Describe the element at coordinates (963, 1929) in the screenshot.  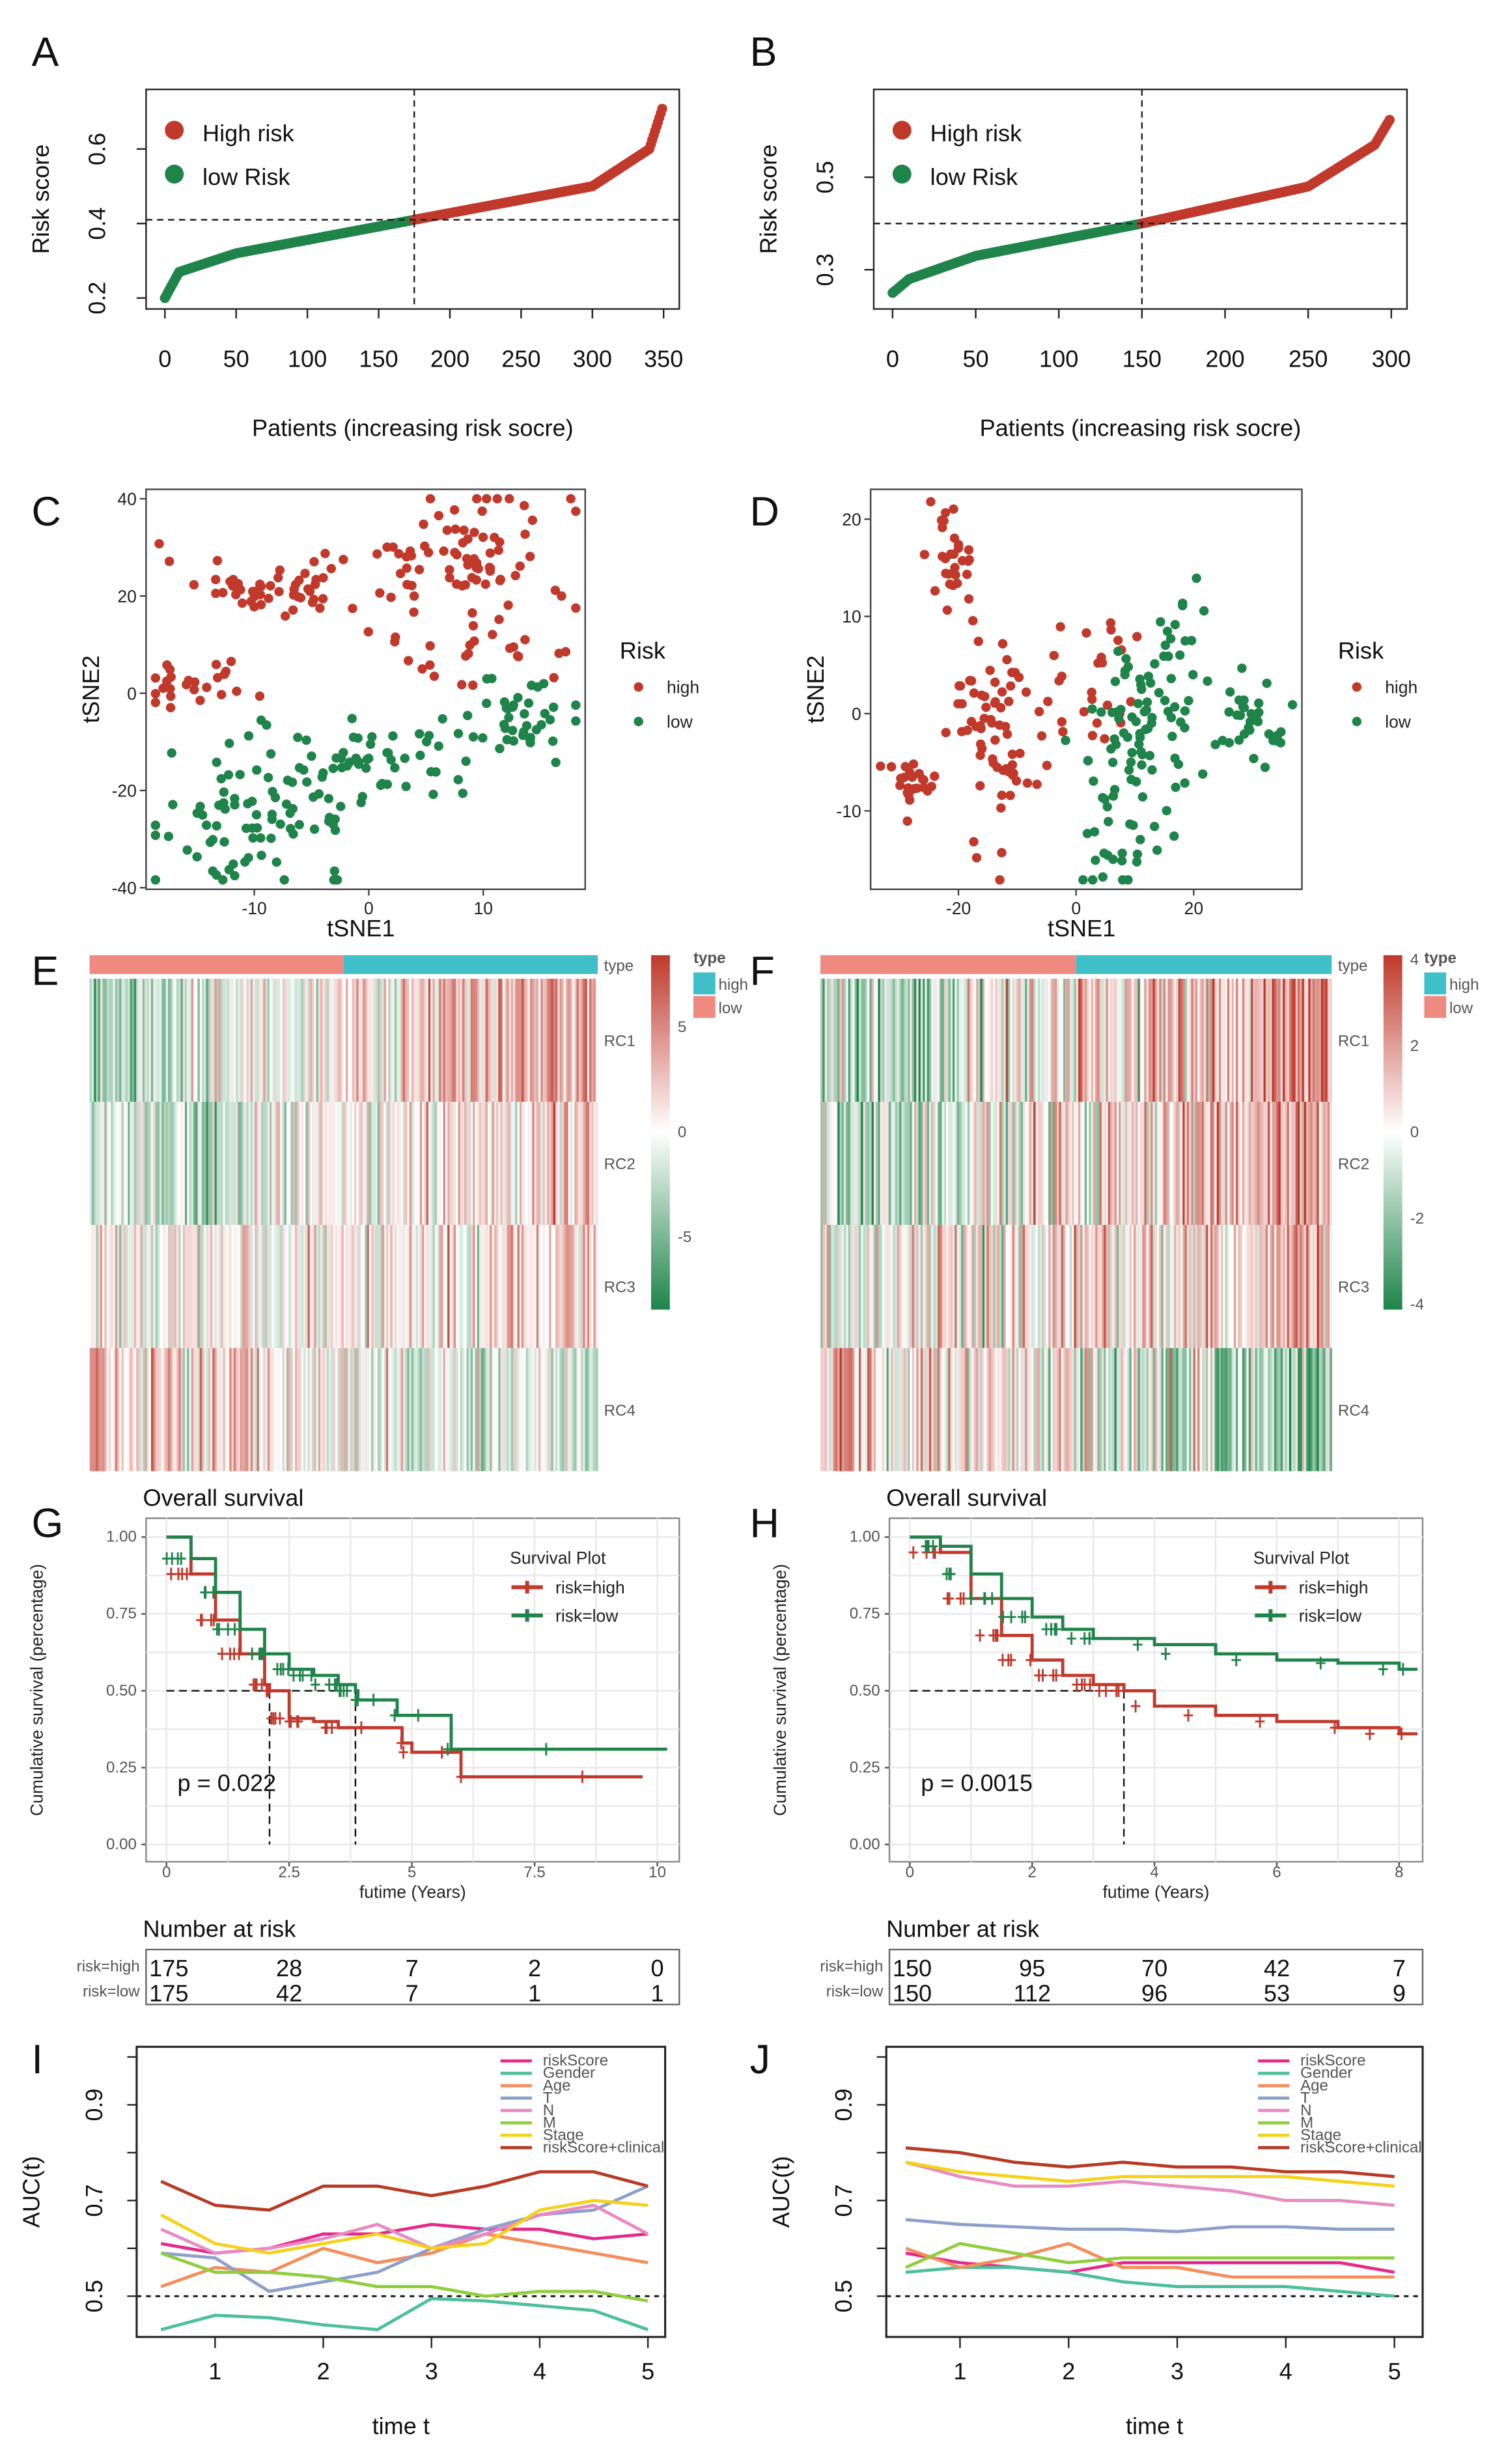
I see `risk-table-title: Number at risk` at that location.